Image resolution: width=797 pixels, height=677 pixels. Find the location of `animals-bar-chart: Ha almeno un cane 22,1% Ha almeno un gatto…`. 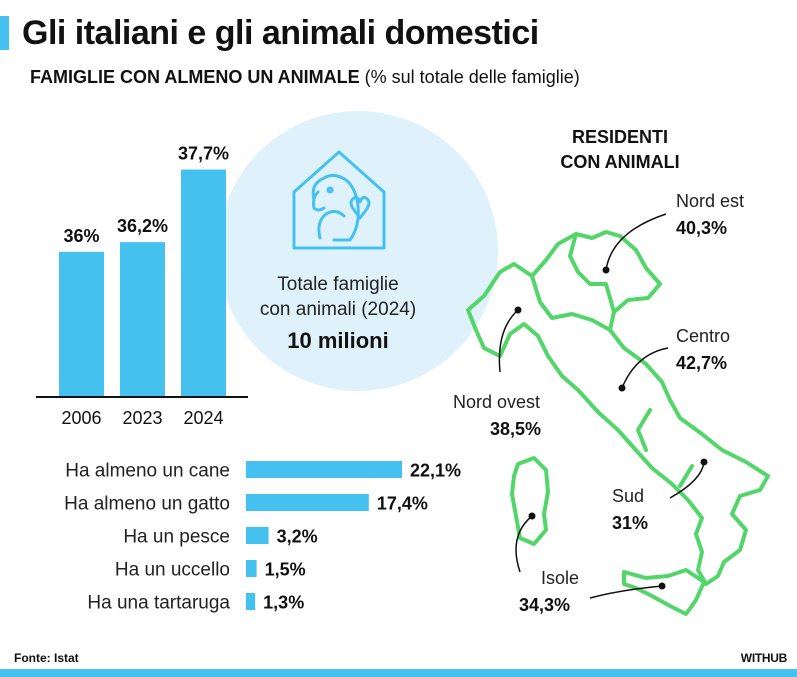

animals-bar-chart: Ha almeno un cane 22,1% Ha almeno un gatto… is located at coordinates (262, 537).